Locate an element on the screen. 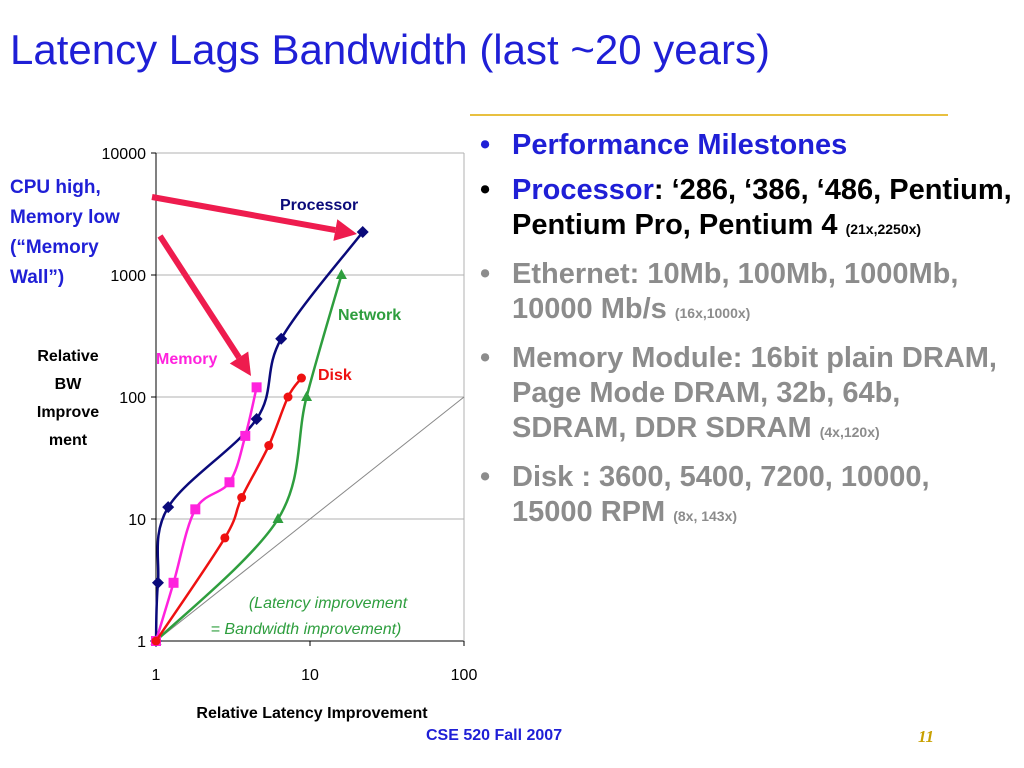 This screenshot has height=768, width=1024. bullet-note: (4x,120x) is located at coordinates (849, 432).